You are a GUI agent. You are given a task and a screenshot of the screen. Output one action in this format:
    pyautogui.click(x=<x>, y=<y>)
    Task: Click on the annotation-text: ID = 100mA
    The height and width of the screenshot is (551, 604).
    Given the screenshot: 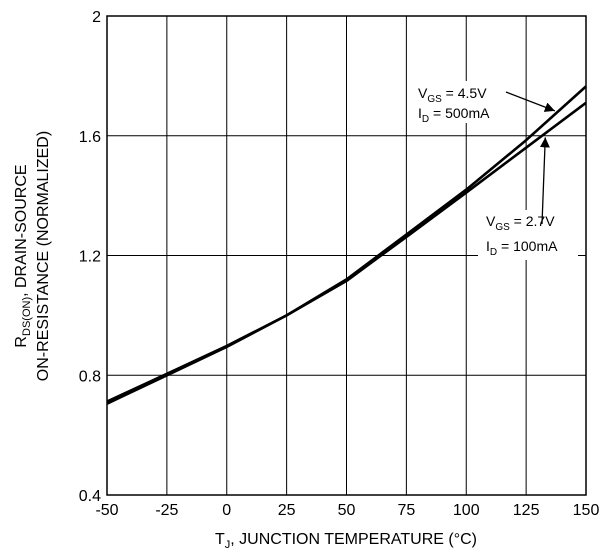 What is the action you would take?
    pyautogui.click(x=522, y=248)
    